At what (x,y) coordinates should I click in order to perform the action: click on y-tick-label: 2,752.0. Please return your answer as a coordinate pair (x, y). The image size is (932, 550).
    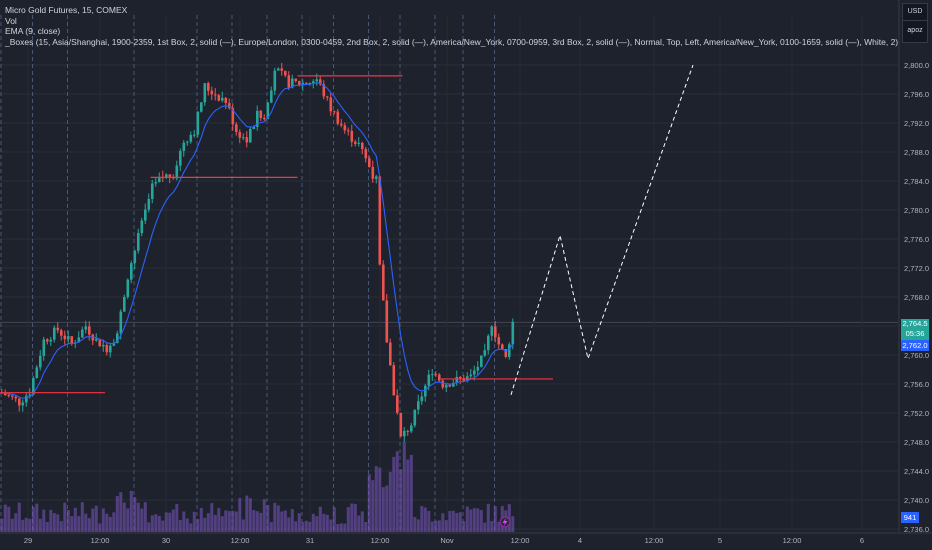
    Looking at the image, I should click on (916, 413).